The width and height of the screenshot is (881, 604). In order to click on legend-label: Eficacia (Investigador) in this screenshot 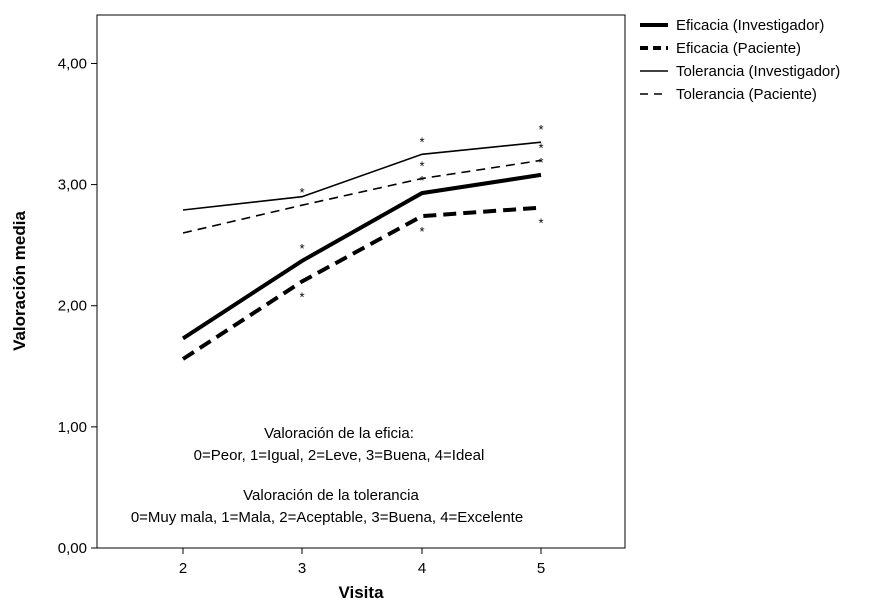, I will do `click(750, 25)`.